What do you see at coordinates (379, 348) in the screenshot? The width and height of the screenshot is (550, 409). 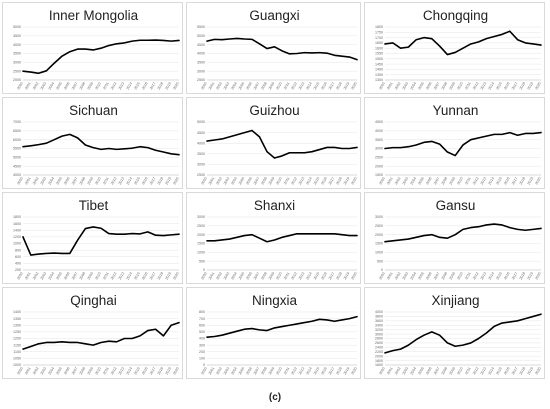 I see `y-tick-label: 2400` at bounding box center [379, 348].